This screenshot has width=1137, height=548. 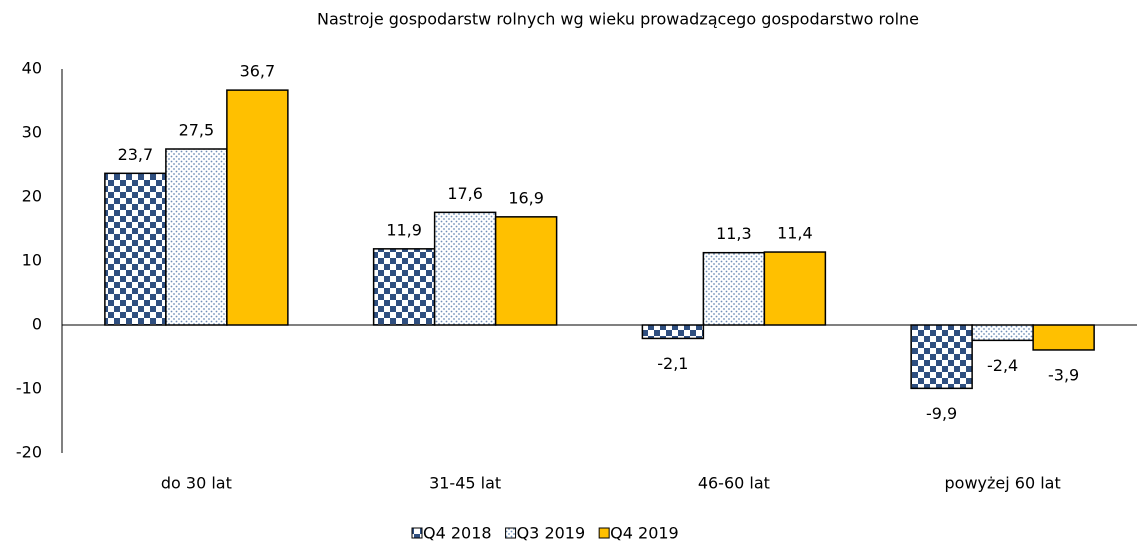 I want to click on x-tick-label: do 30 lat, so click(x=196, y=483).